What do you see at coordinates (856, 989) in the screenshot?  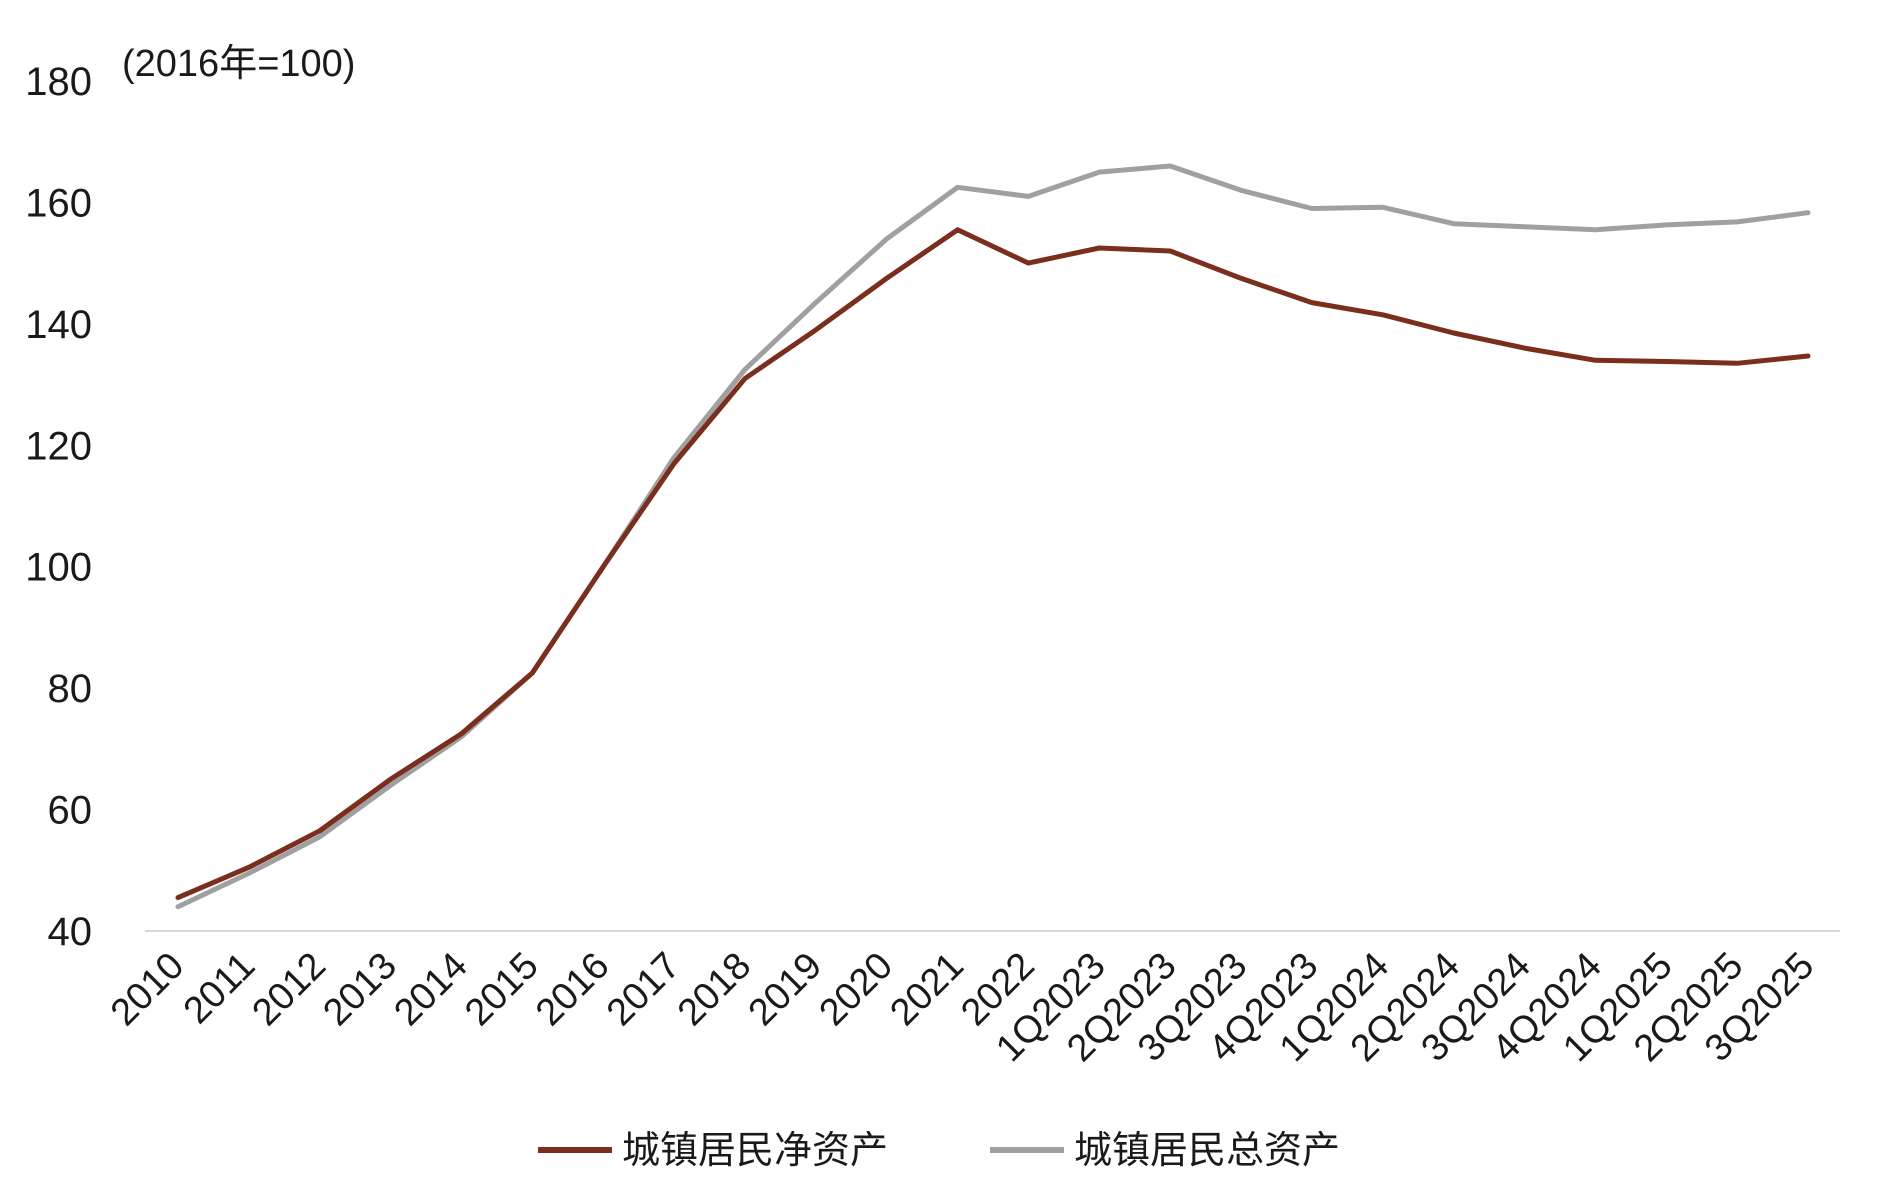 I see `x-tick-label: 2020` at bounding box center [856, 989].